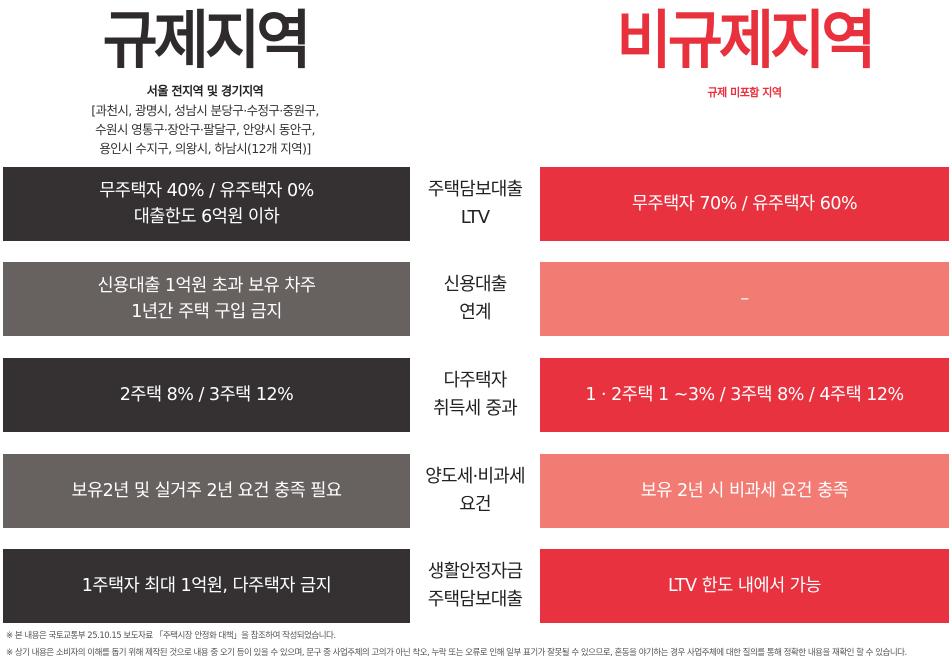  What do you see at coordinates (205, 91) in the screenshot?
I see `regulated-subtitle: 서울 전지역 및 경기지역` at bounding box center [205, 91].